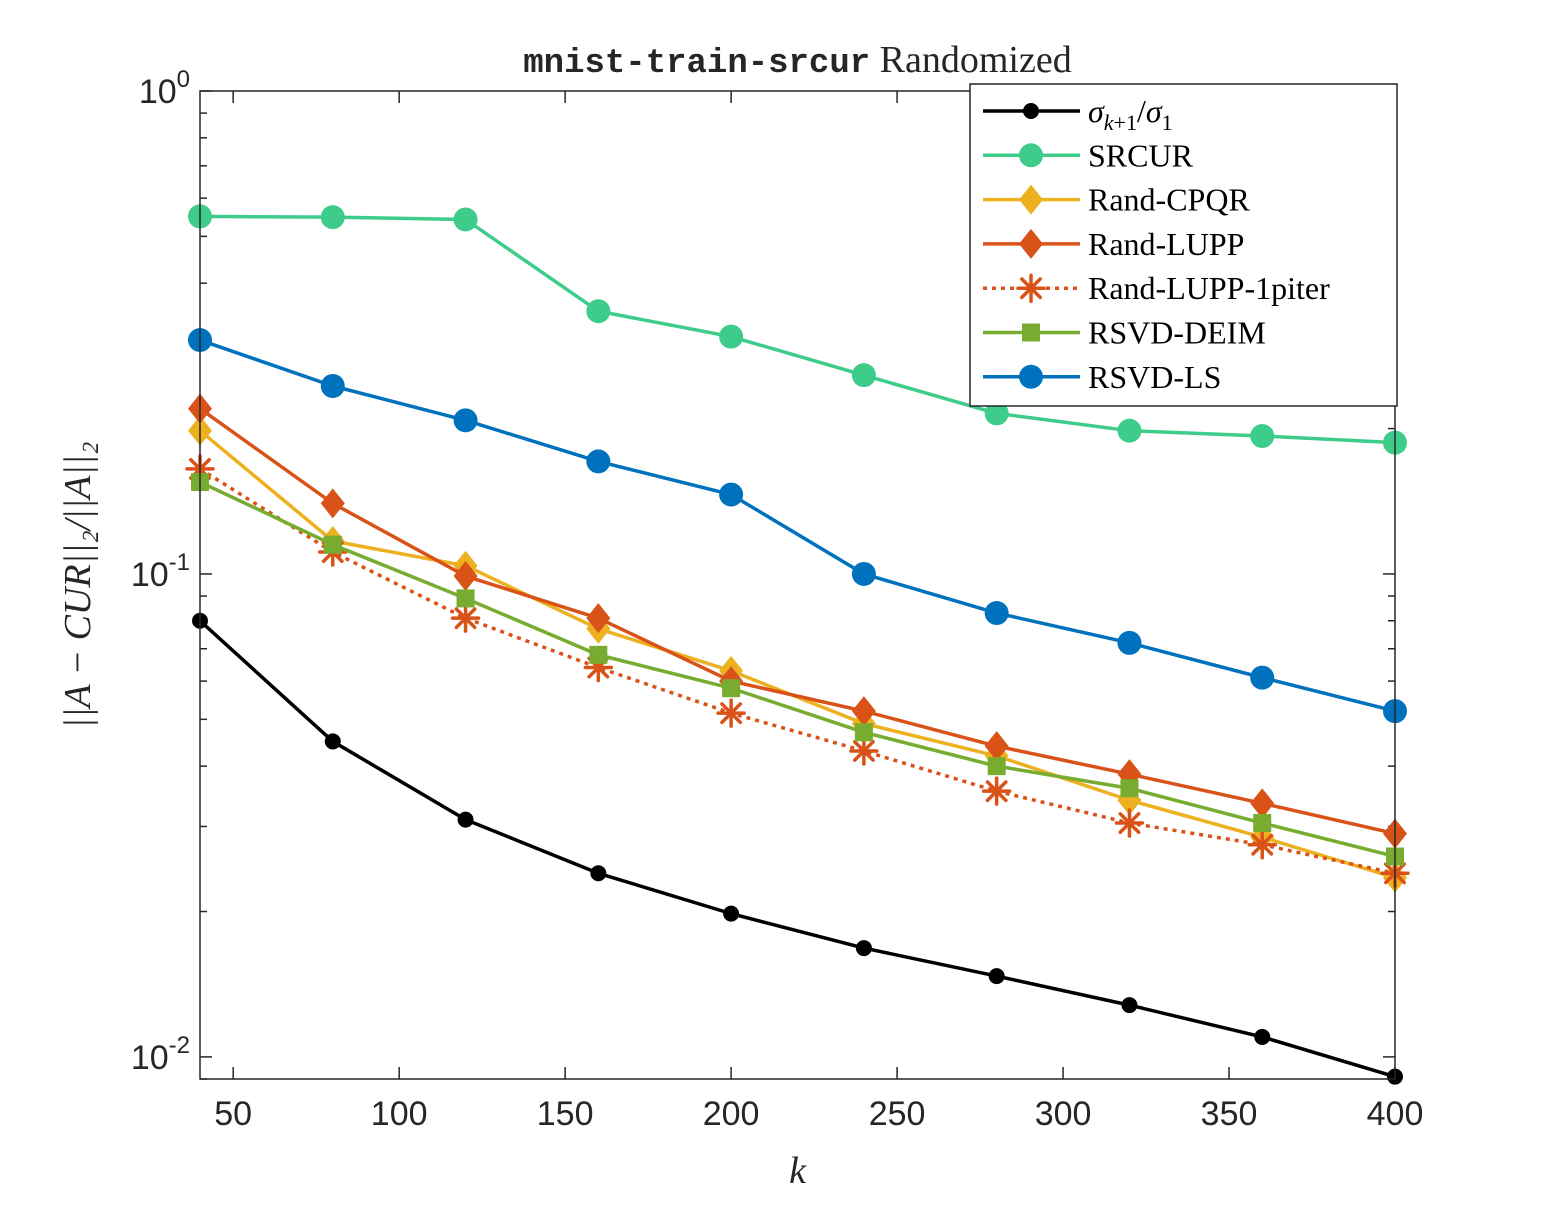 The width and height of the screenshot is (1541, 1217). What do you see at coordinates (1169, 200) in the screenshot?
I see `legend-label: Rand-CPQR` at bounding box center [1169, 200].